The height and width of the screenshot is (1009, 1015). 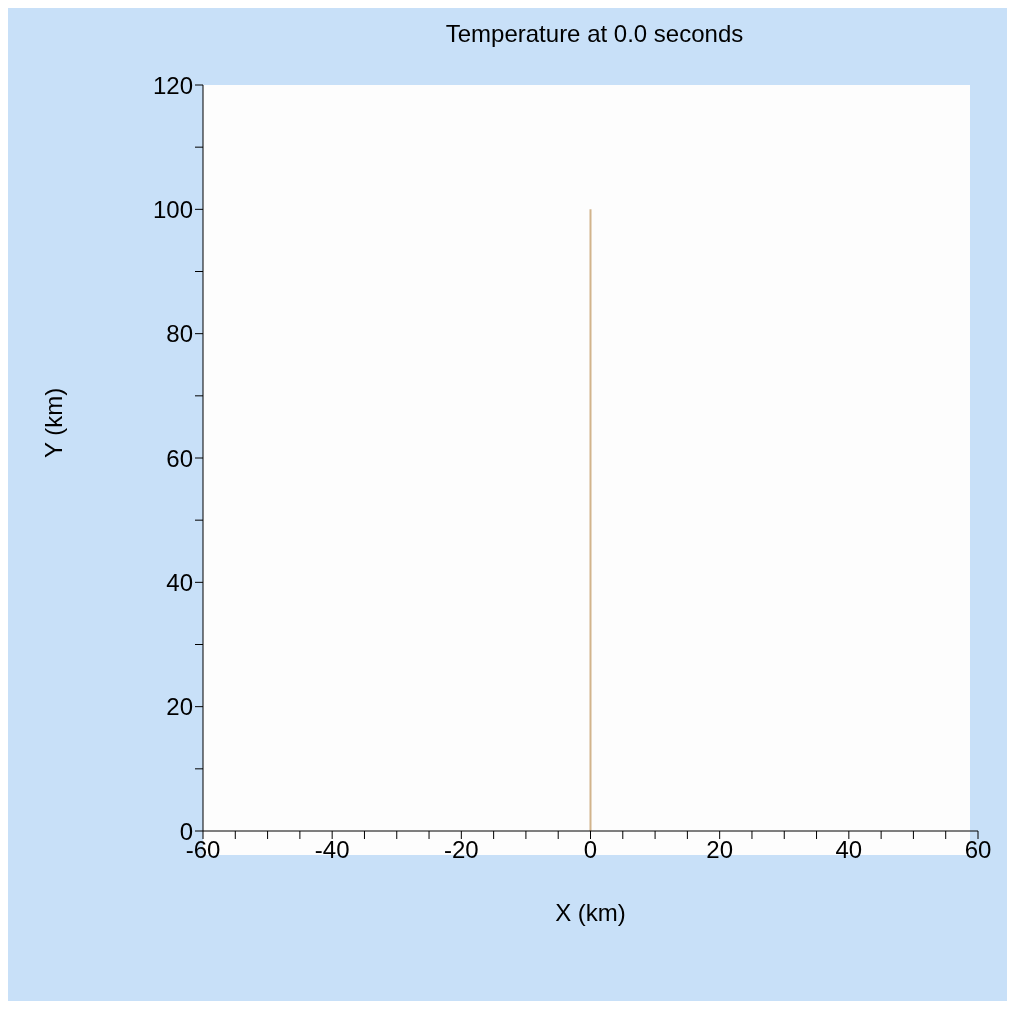 I want to click on y-tick-label: 80, so click(x=179, y=334).